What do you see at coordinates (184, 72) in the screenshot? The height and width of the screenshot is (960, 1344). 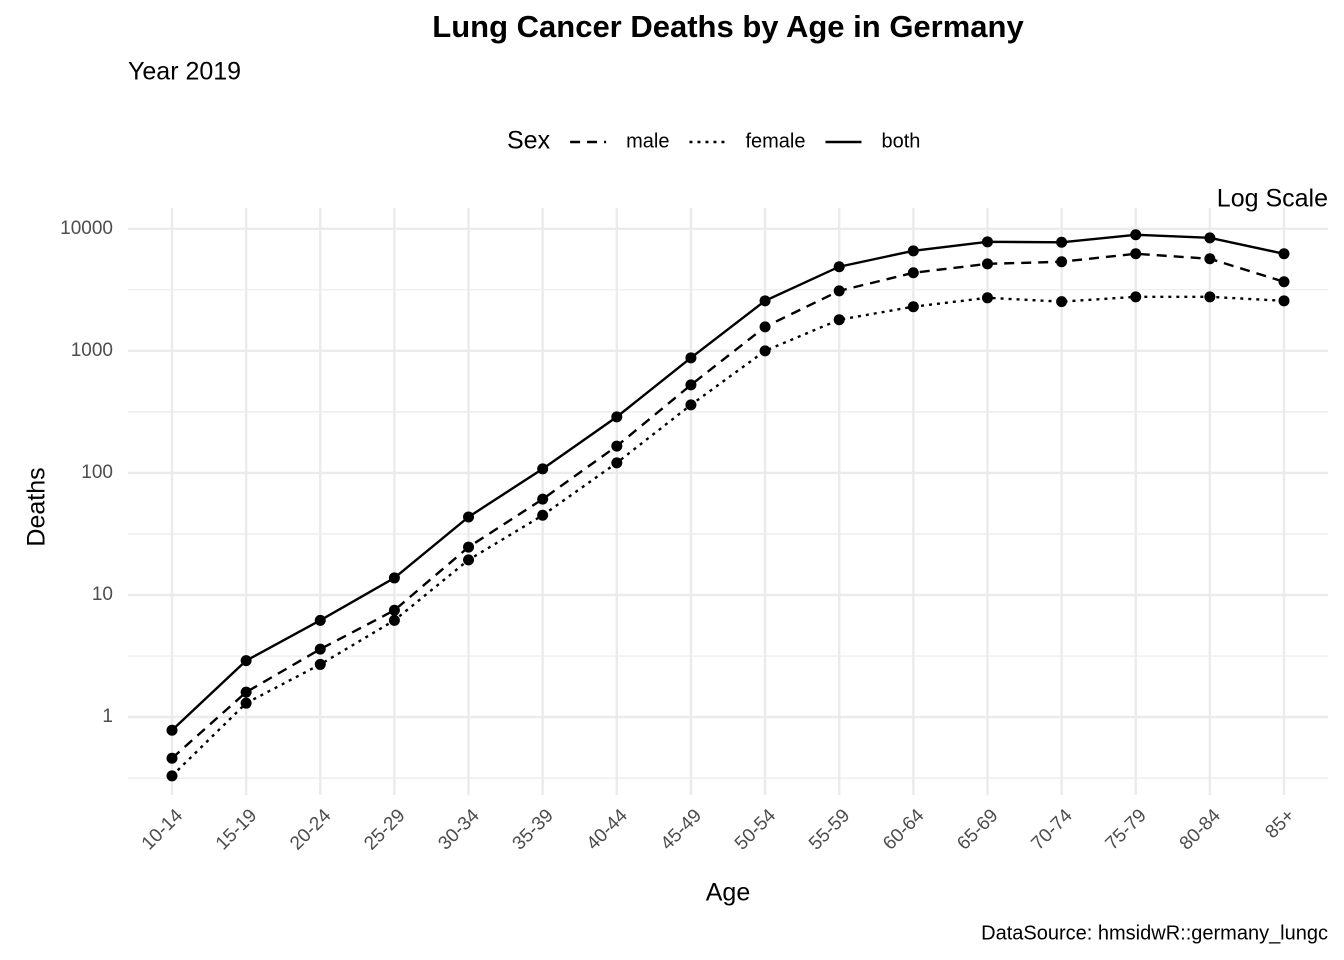 I see `chart-subtitle: Year 2019` at bounding box center [184, 72].